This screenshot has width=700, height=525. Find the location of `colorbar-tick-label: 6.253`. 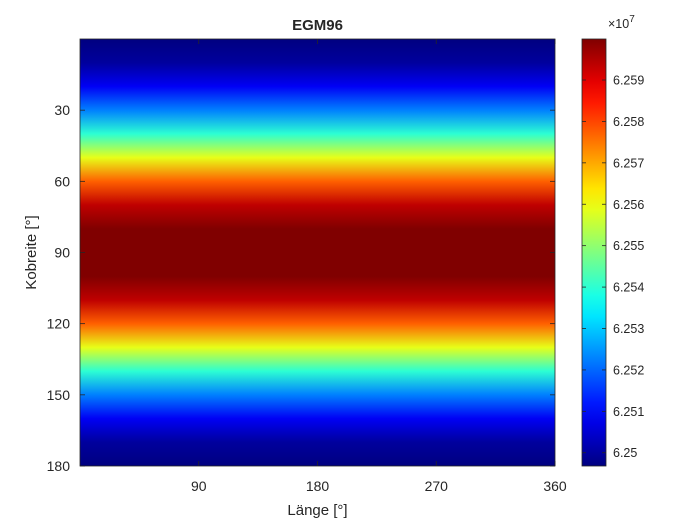

colorbar-tick-label: 6.253 is located at coordinates (628, 329).